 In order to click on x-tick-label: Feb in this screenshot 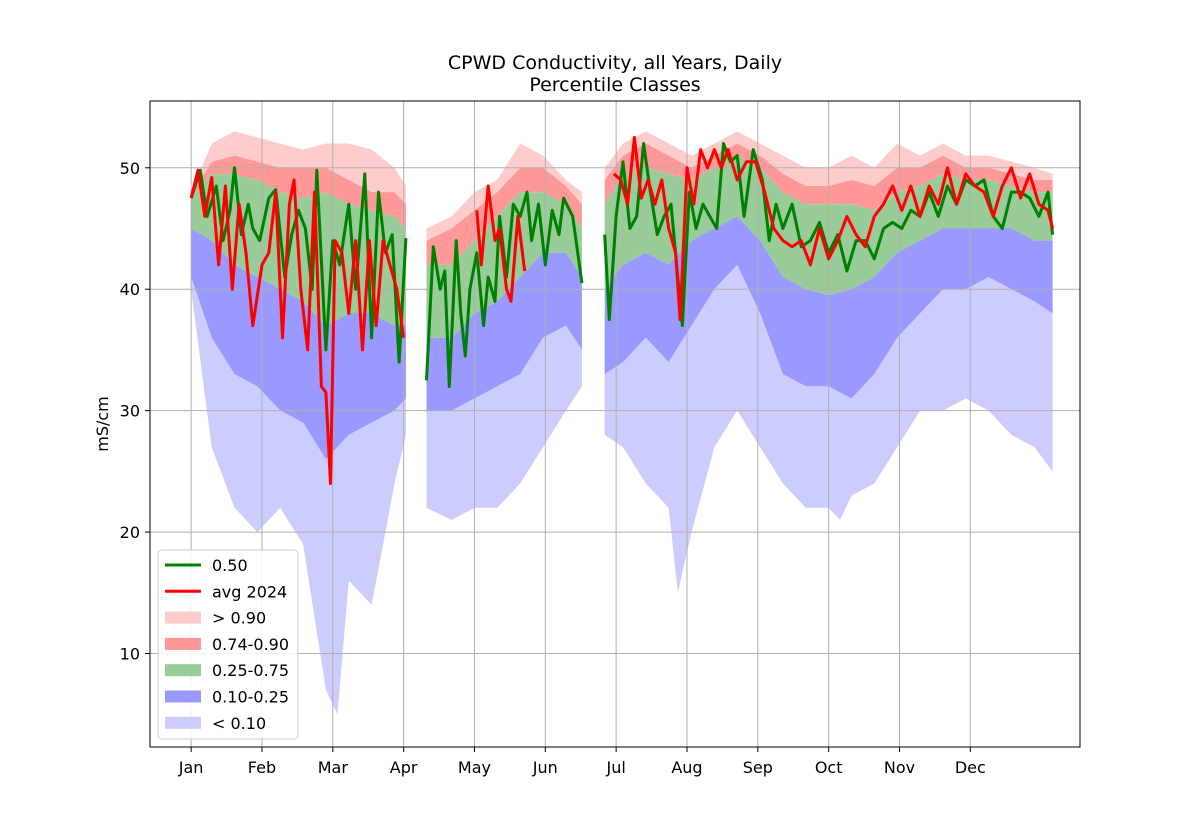, I will do `click(262, 767)`.